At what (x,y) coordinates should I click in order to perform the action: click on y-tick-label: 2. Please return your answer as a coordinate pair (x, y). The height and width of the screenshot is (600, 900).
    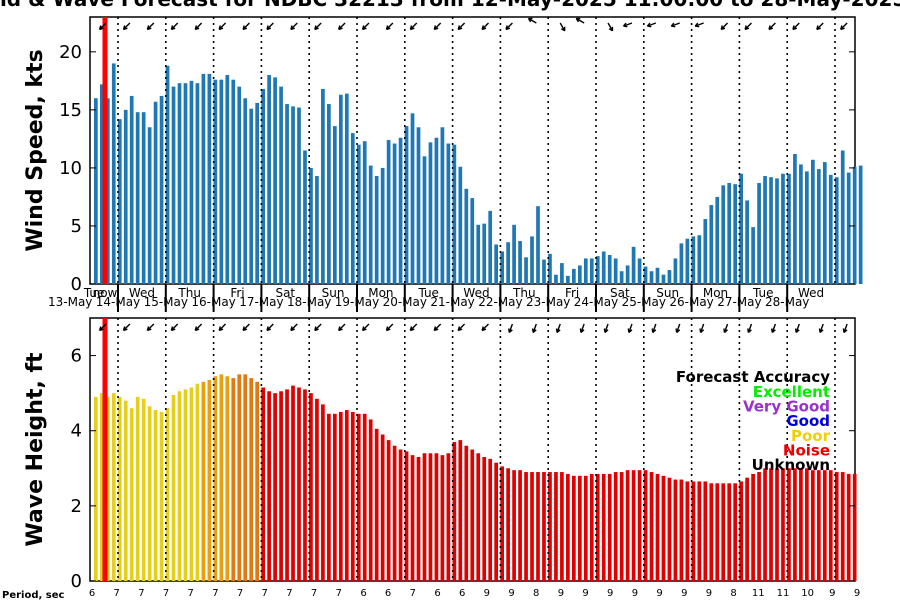
    Looking at the image, I should click on (76, 506).